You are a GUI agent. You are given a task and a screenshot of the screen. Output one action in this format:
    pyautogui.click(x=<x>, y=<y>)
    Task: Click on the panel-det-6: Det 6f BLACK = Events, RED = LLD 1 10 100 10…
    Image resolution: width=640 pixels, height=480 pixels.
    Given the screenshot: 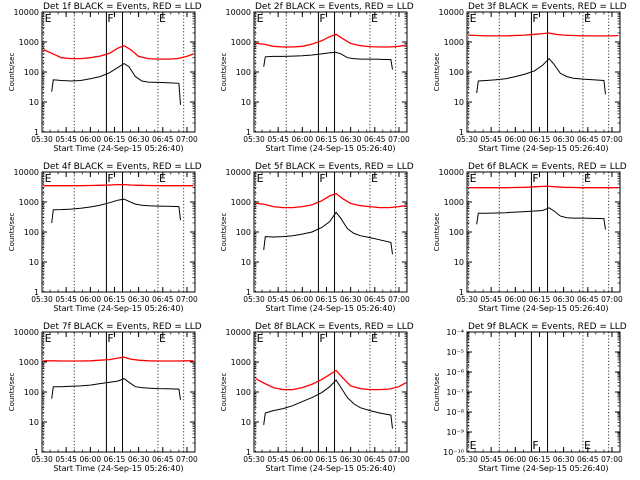 What is the action you would take?
    pyautogui.click(x=530, y=237)
    